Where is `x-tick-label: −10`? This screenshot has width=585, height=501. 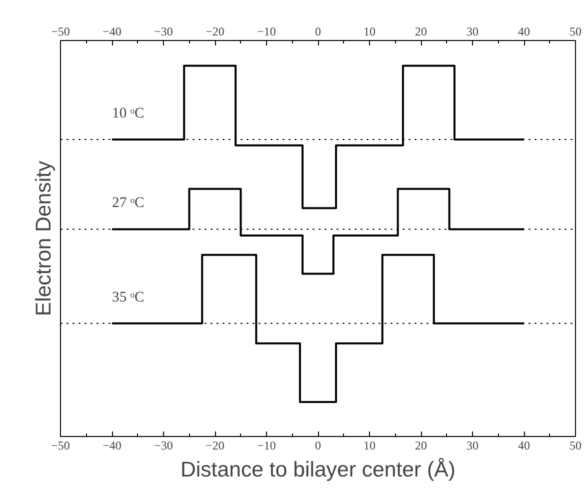
x-tick-label: −10 is located at coordinates (266, 31).